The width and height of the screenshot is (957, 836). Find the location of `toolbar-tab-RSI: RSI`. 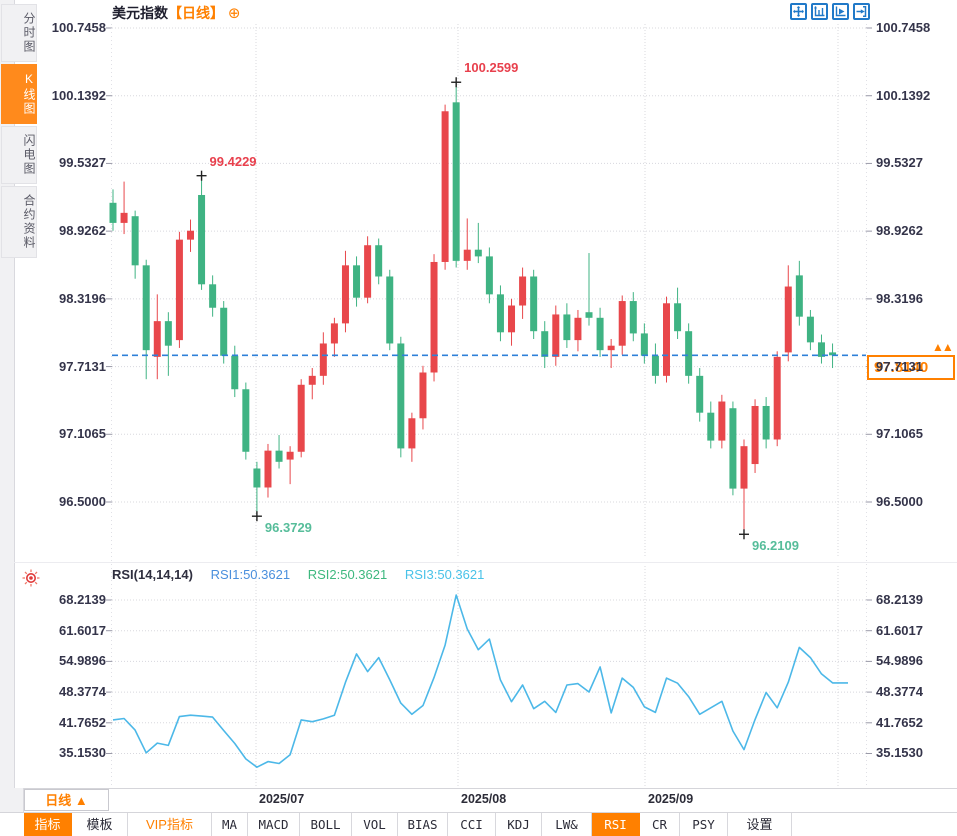

toolbar-tab-RSI: RSI is located at coordinates (616, 824).